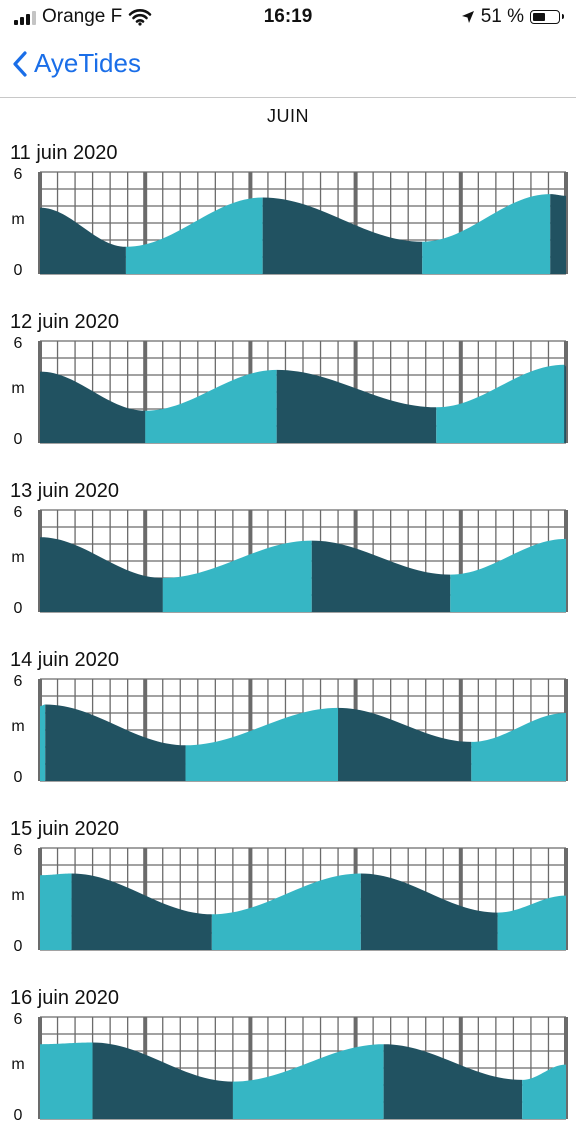 This screenshot has width=576, height=1148. Describe the element at coordinates (87, 63) in the screenshot. I see `back-button-label: AyeTides` at that location.